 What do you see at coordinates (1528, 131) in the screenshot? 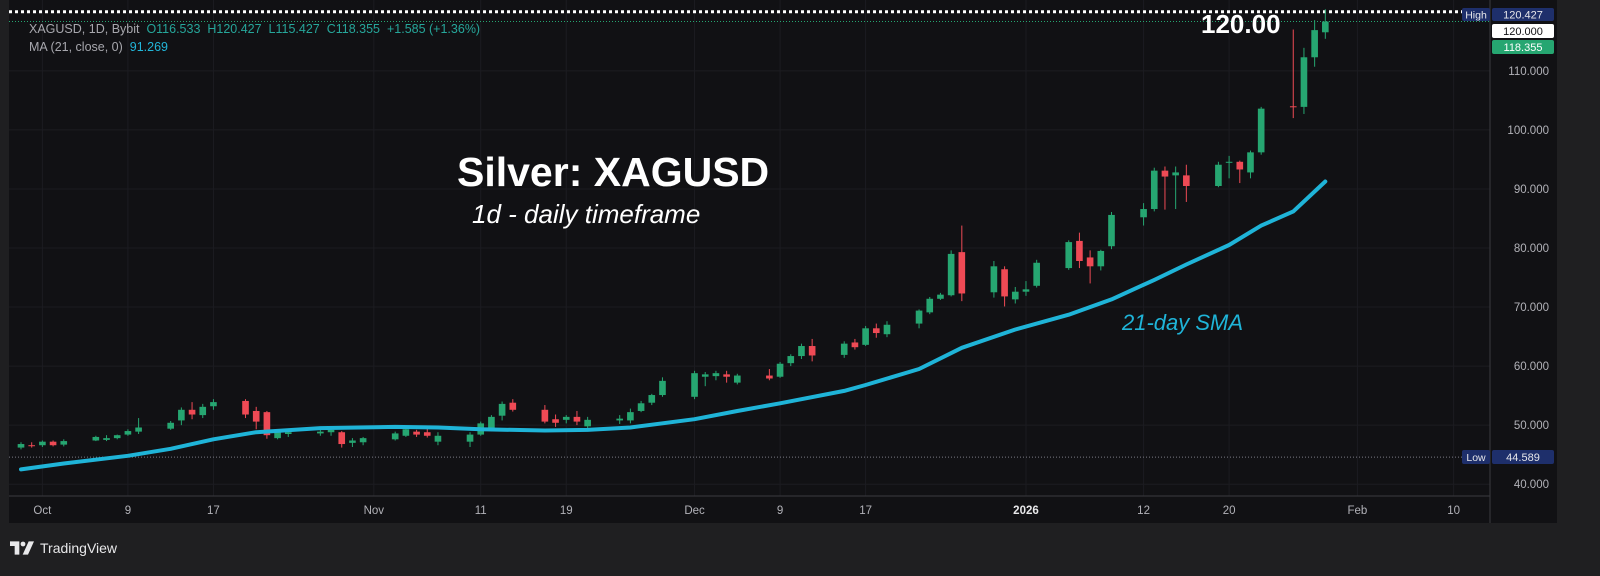
I see `y-tick-label: 100.000` at bounding box center [1528, 131].